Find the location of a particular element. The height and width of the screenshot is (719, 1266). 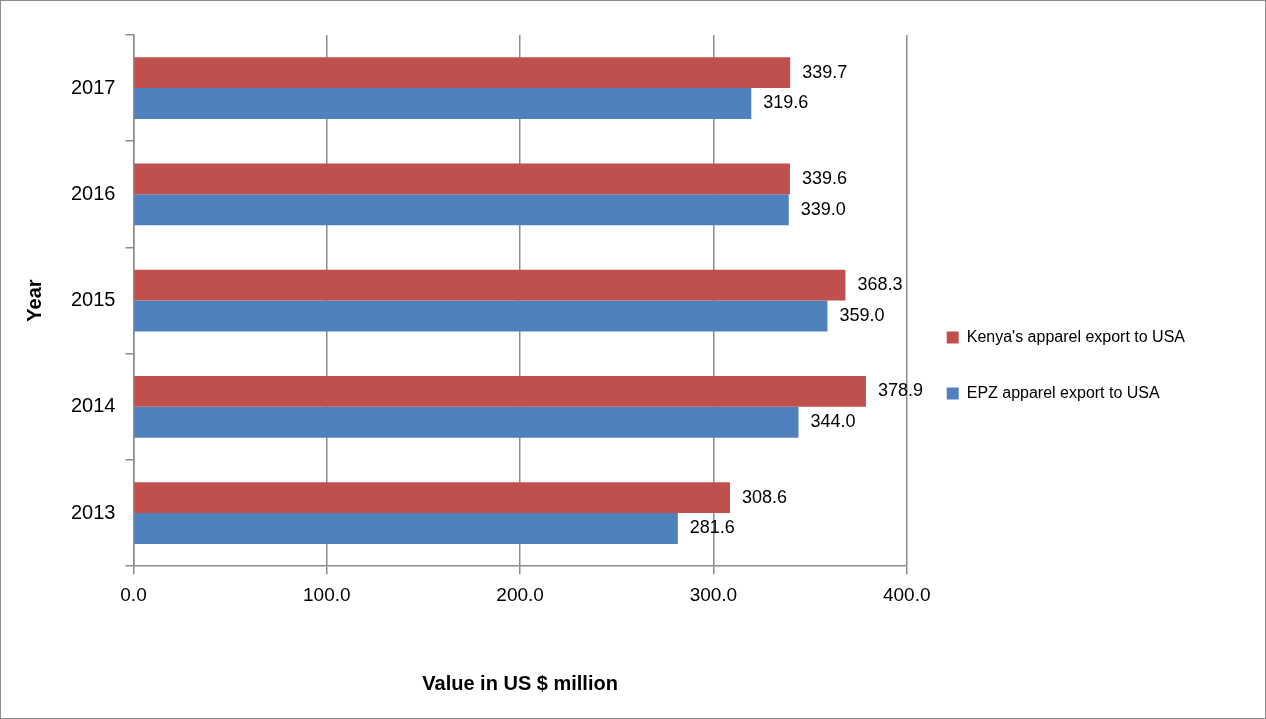

data-label: 339.7 is located at coordinates (825, 71).